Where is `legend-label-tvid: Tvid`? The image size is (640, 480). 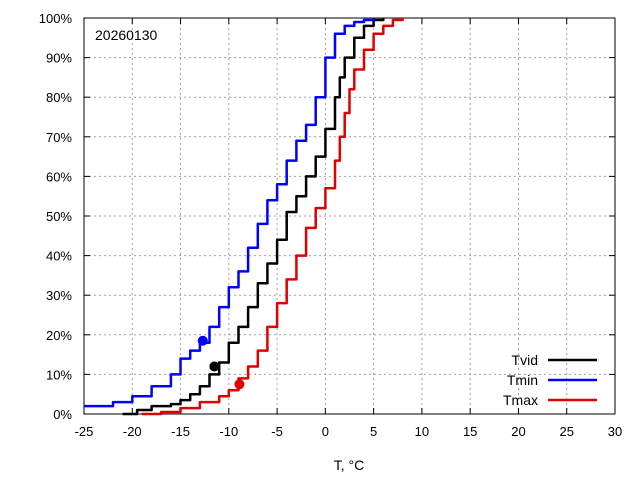
legend-label-tvid: Tvid is located at coordinates (525, 360).